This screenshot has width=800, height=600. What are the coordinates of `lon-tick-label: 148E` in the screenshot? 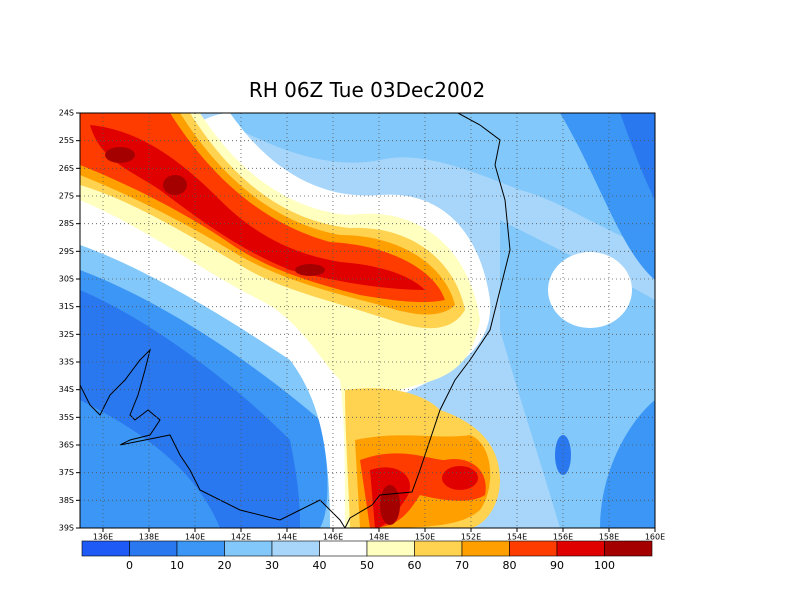 It's located at (379, 537).